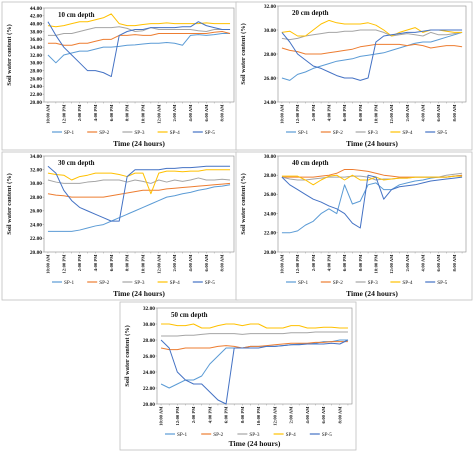 This screenshot has height=454, width=474. What do you see at coordinates (36, 32) in the screenshot?
I see `y-tick-label: 38.00` at bounding box center [36, 32].